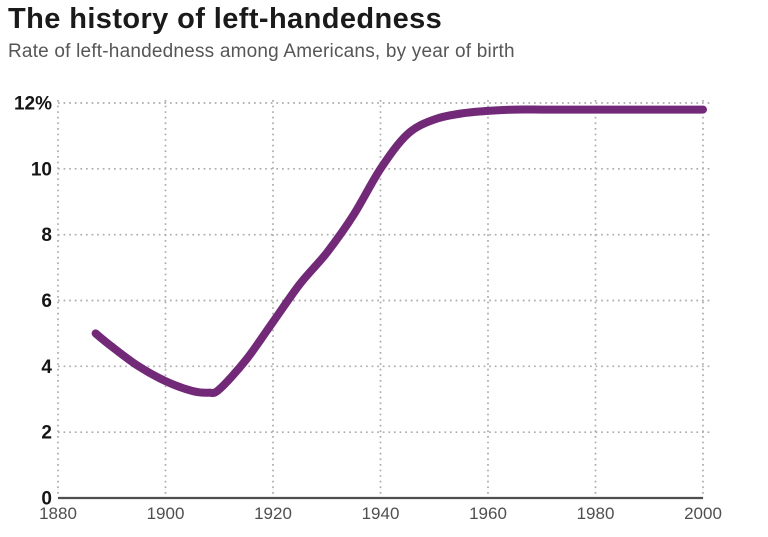  I want to click on chart-title: The history of left-handedness, so click(225, 19).